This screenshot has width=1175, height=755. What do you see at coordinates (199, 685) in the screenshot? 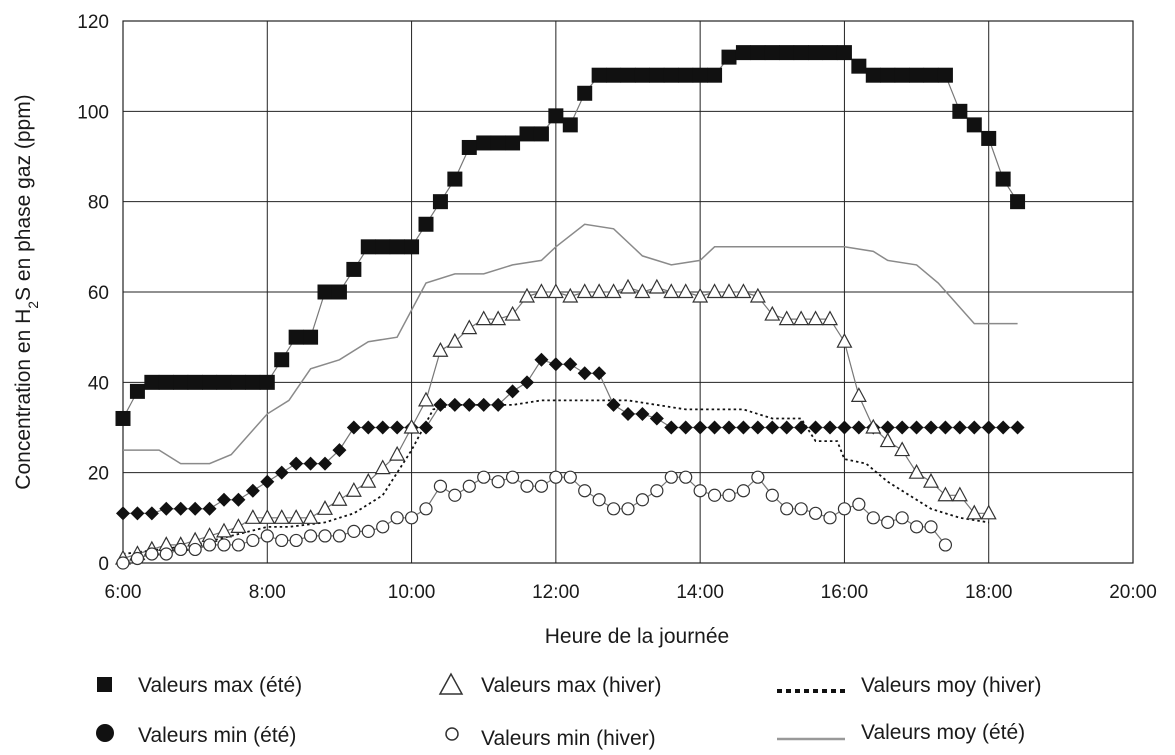
I see `legend-item-max-ete: Valeurs max (été)` at bounding box center [199, 685].